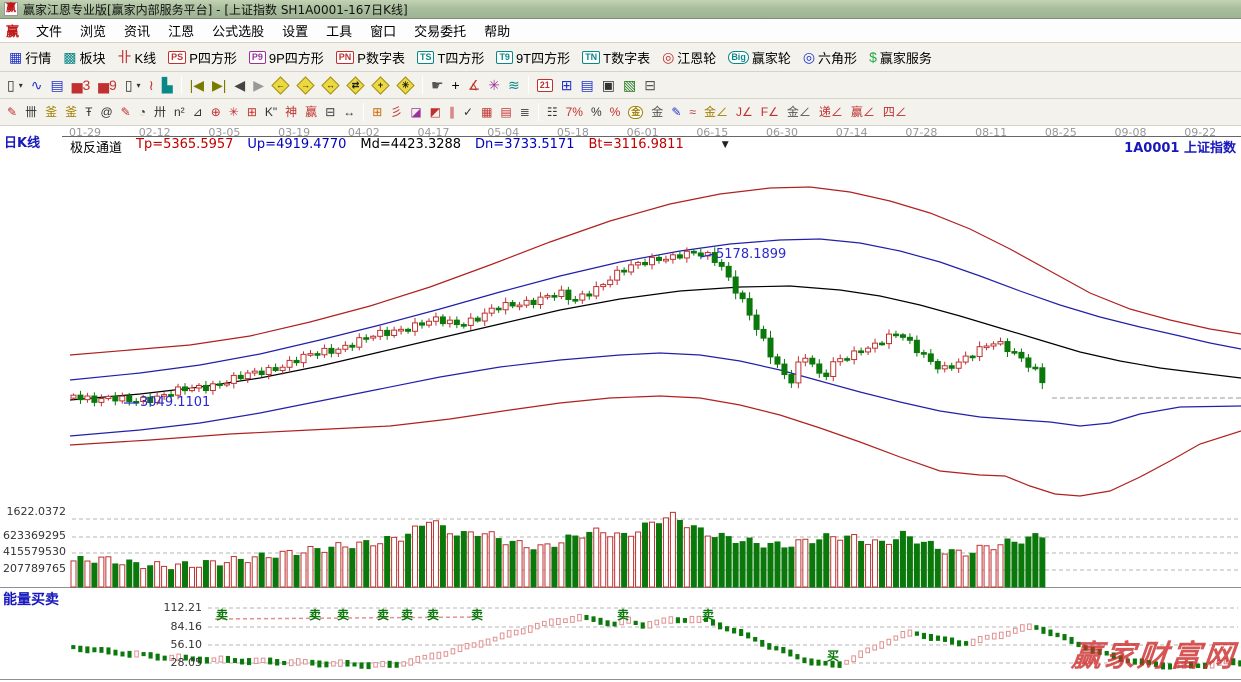  What do you see at coordinates (137, 32) in the screenshot?
I see `menu-item-2: 资讯` at bounding box center [137, 32].